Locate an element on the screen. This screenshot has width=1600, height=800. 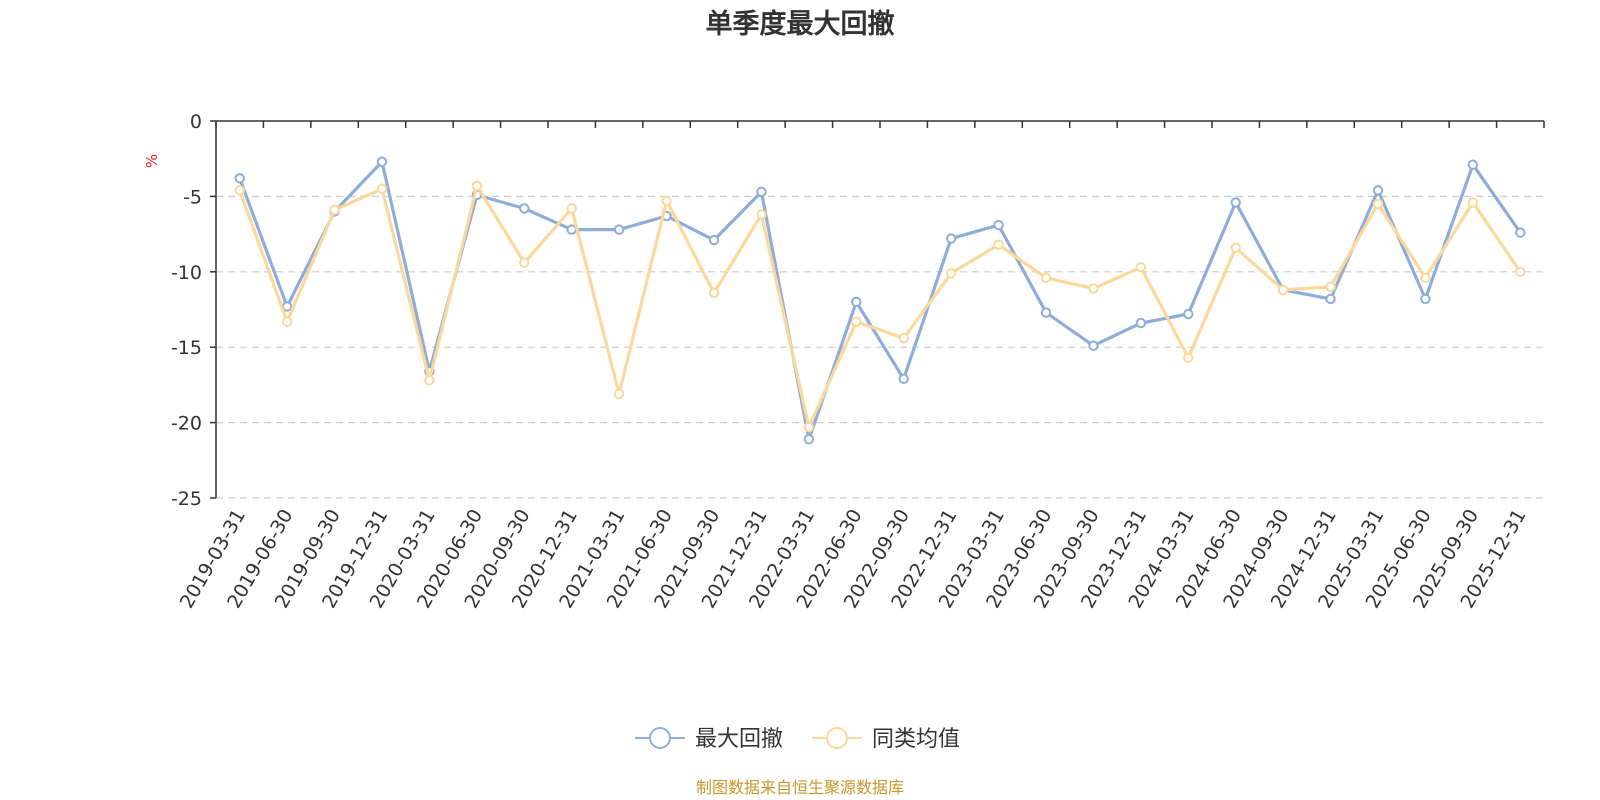
y-tick-label: 0 is located at coordinates (196, 122).